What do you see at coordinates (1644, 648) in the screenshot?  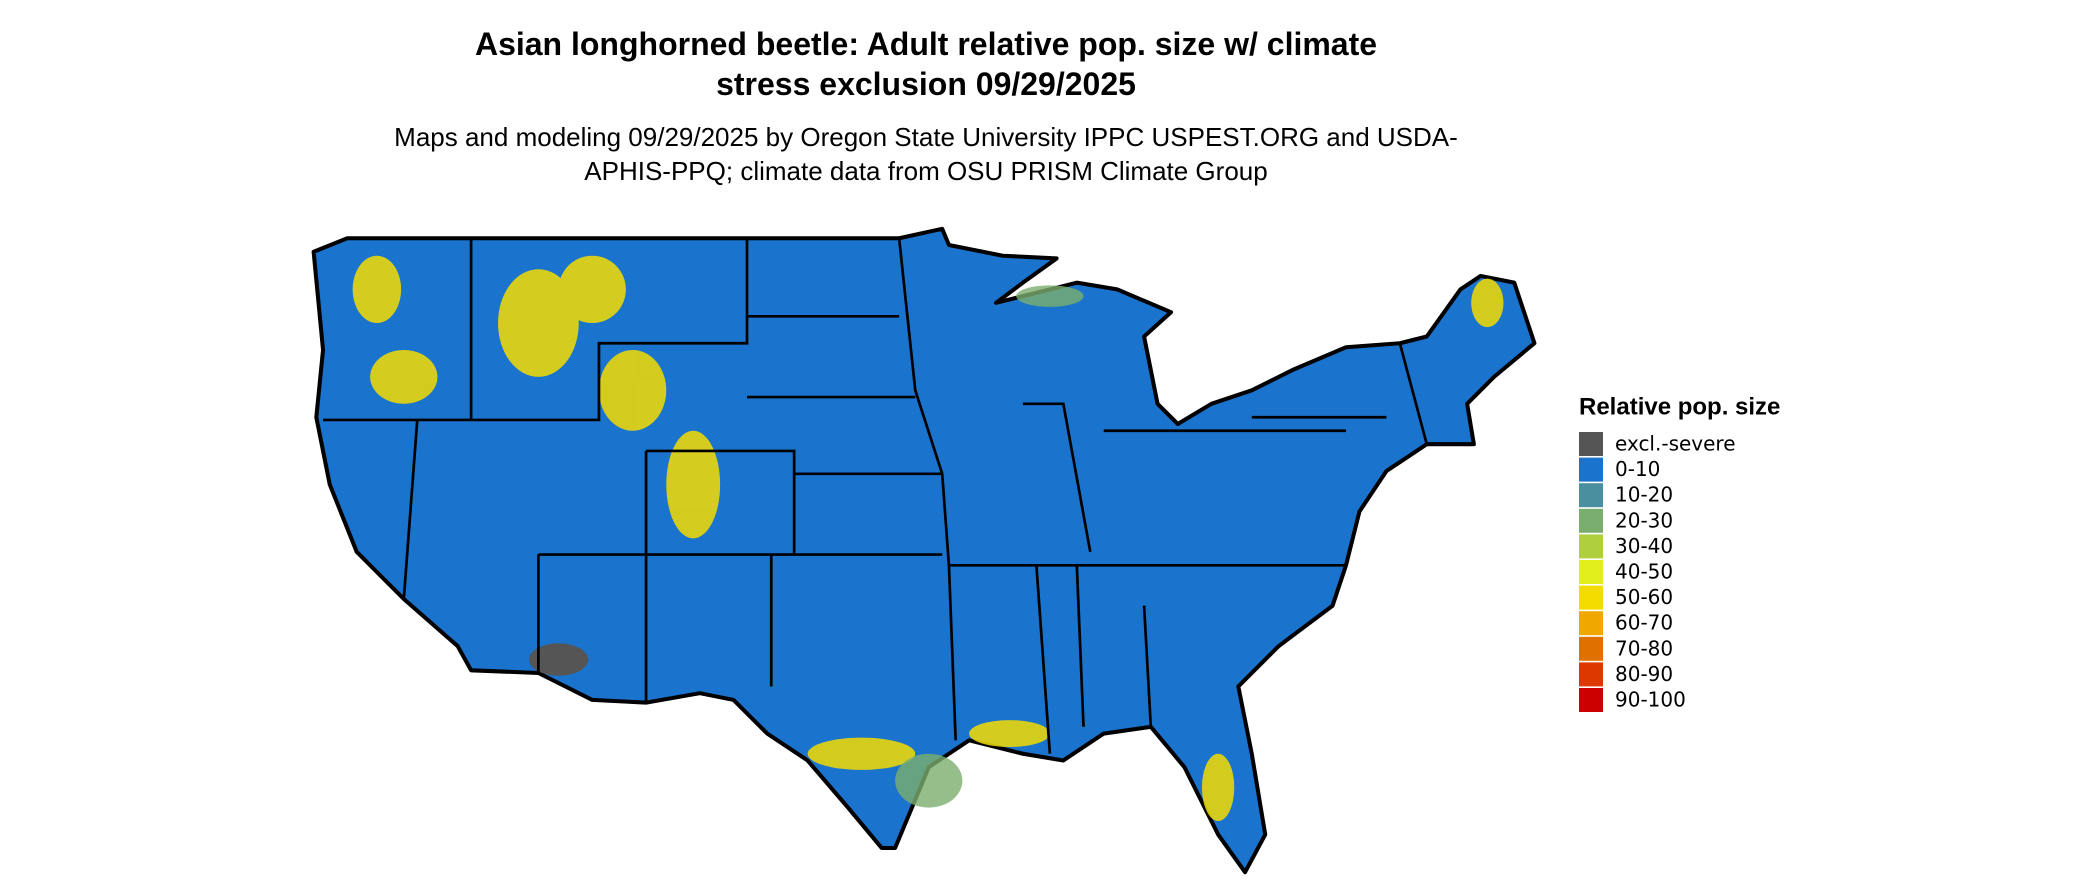 I see `legend-label: 70-80` at bounding box center [1644, 648].